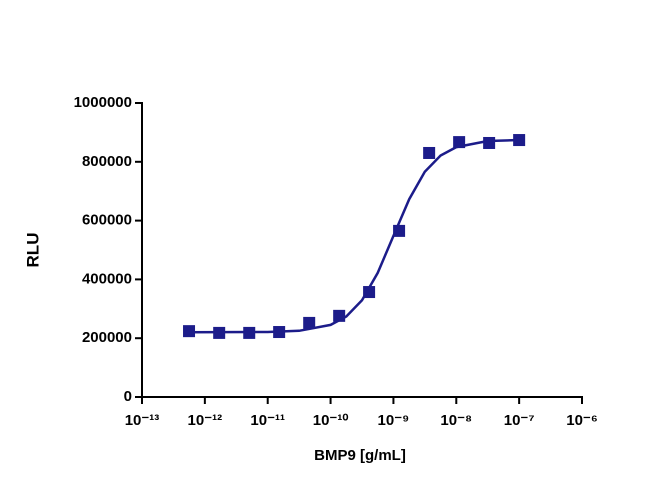  I want to click on y-tick-label: 1000000, so click(103, 102).